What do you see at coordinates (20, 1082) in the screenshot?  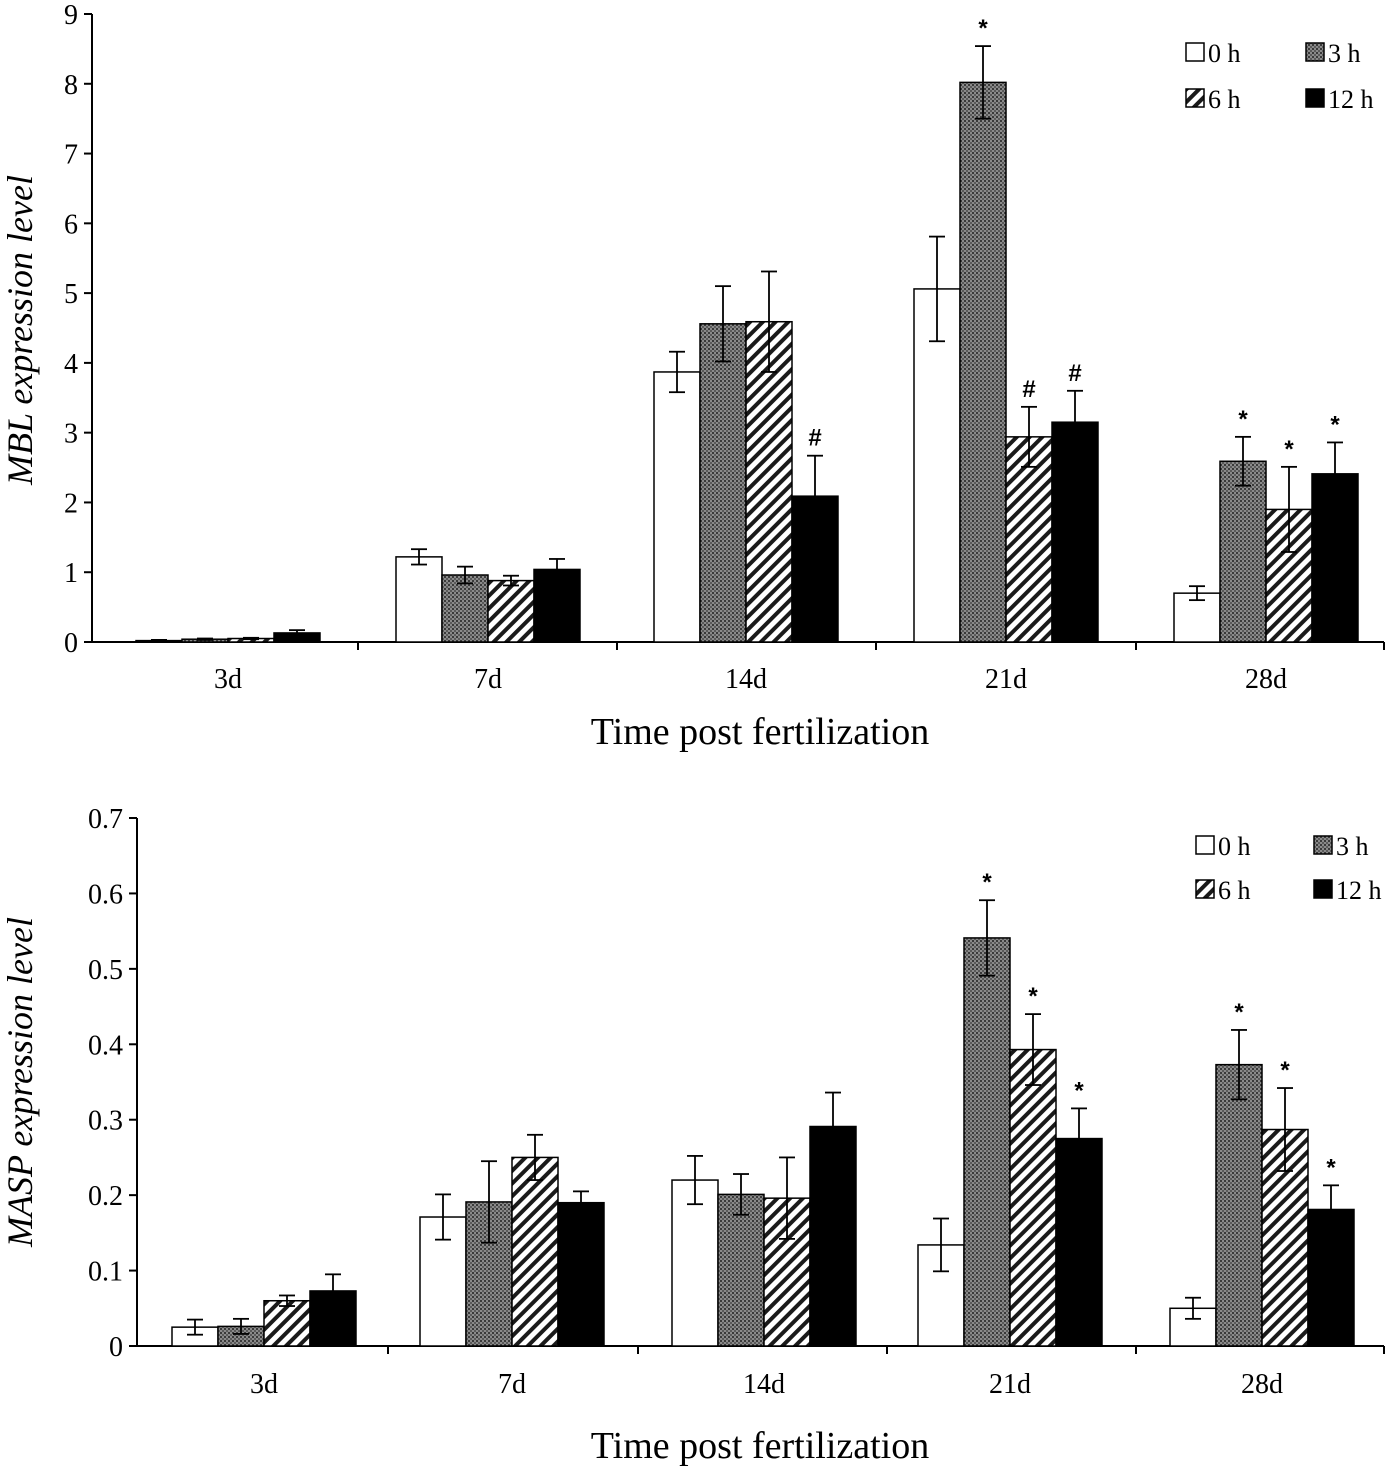 I see `y-axis-label: MASP expression level` at bounding box center [20, 1082].